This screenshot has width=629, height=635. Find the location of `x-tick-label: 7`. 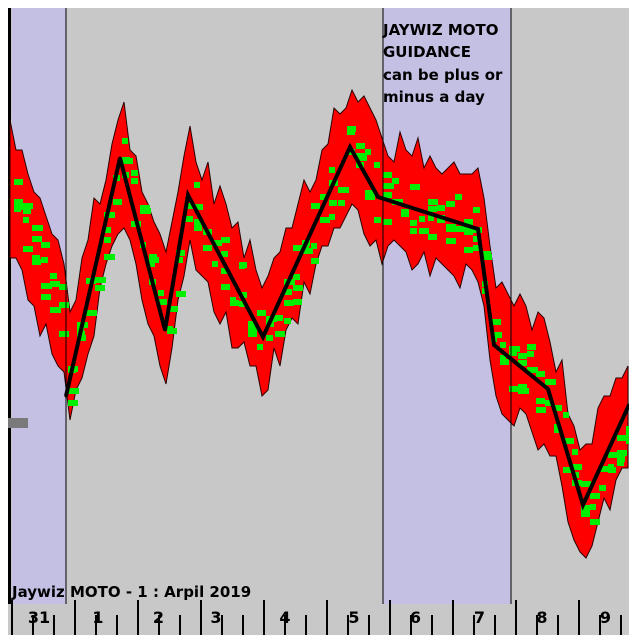

x-tick-label: 7 is located at coordinates (479, 617).